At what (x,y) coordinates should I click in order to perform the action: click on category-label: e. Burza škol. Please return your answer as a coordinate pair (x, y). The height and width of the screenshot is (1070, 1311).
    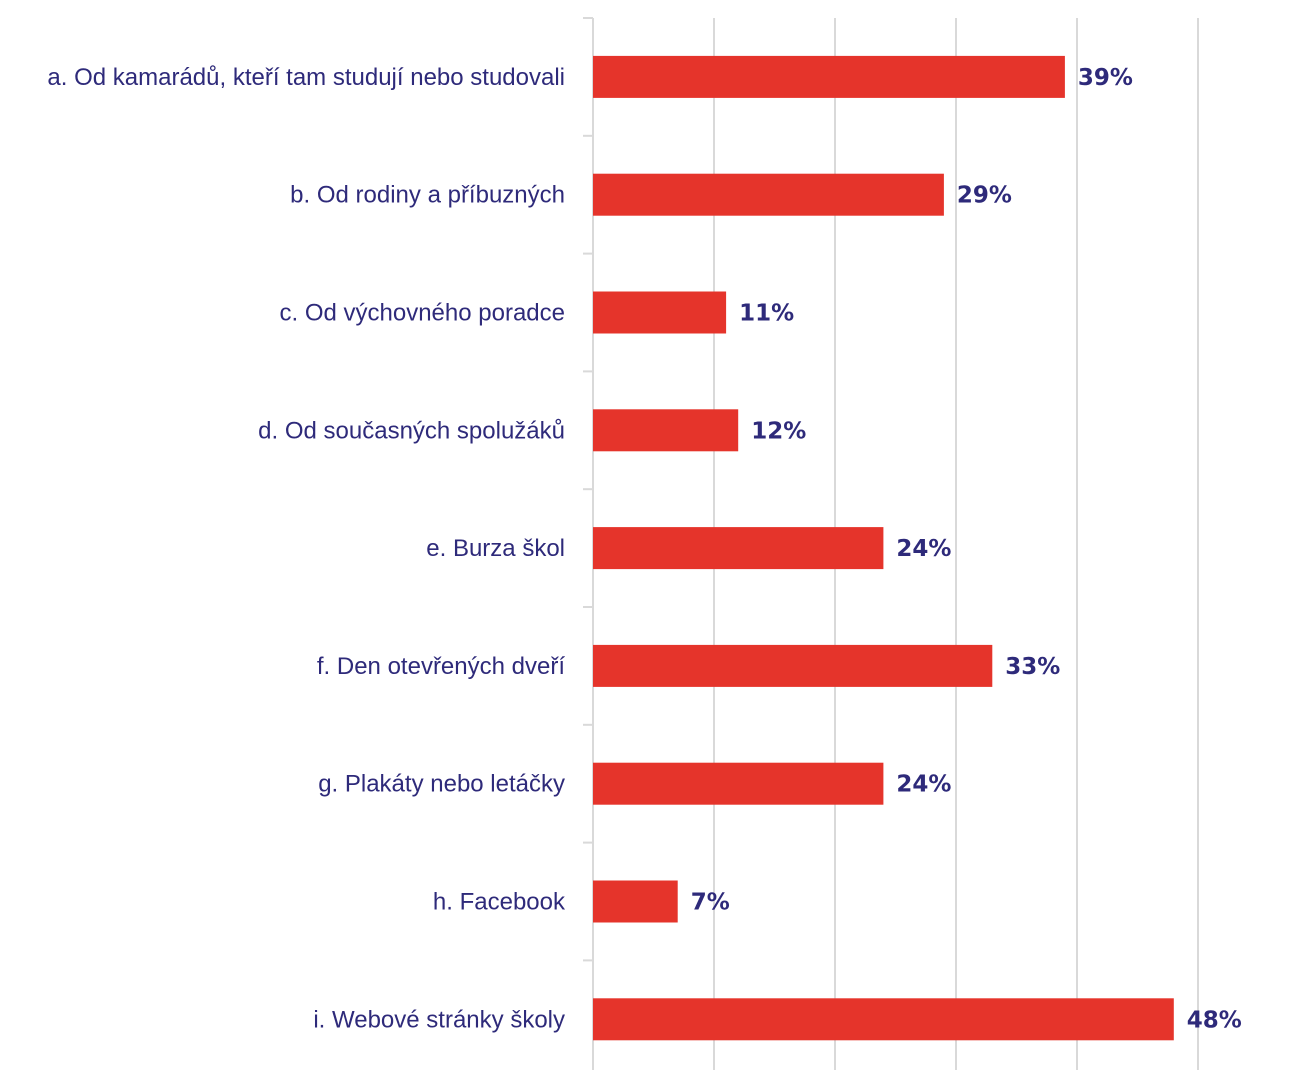
    Looking at the image, I should click on (495, 548).